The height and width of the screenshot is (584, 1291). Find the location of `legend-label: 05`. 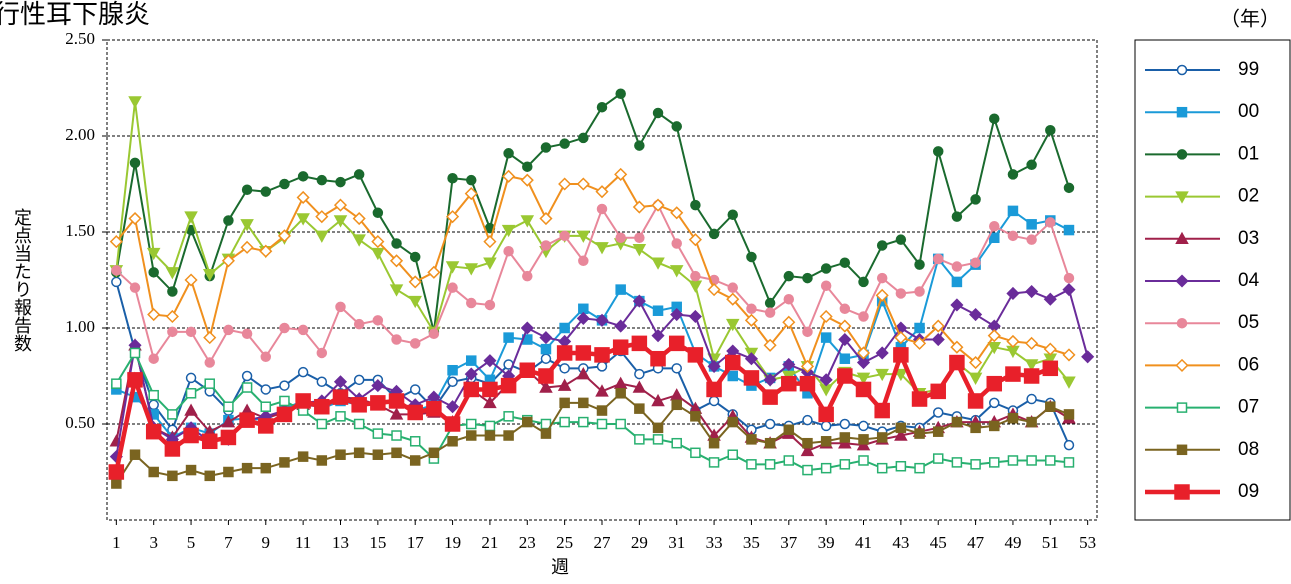

legend-label: 05 is located at coordinates (1248, 322).